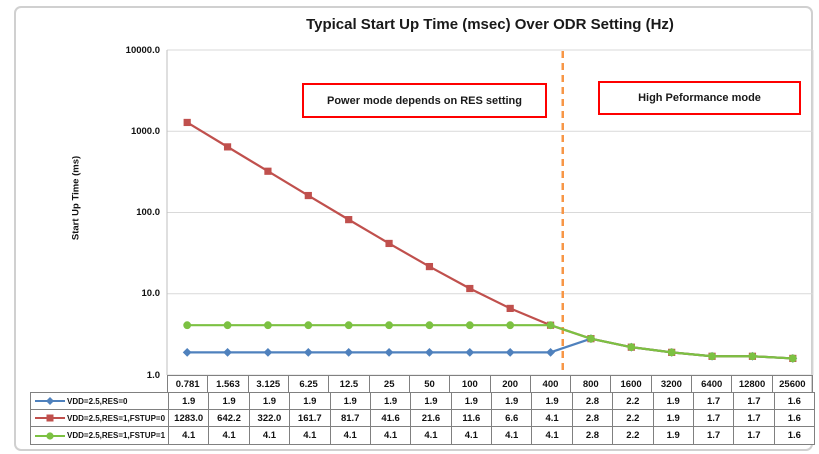  I want to click on table-value-cell: 161.7, so click(309, 418).